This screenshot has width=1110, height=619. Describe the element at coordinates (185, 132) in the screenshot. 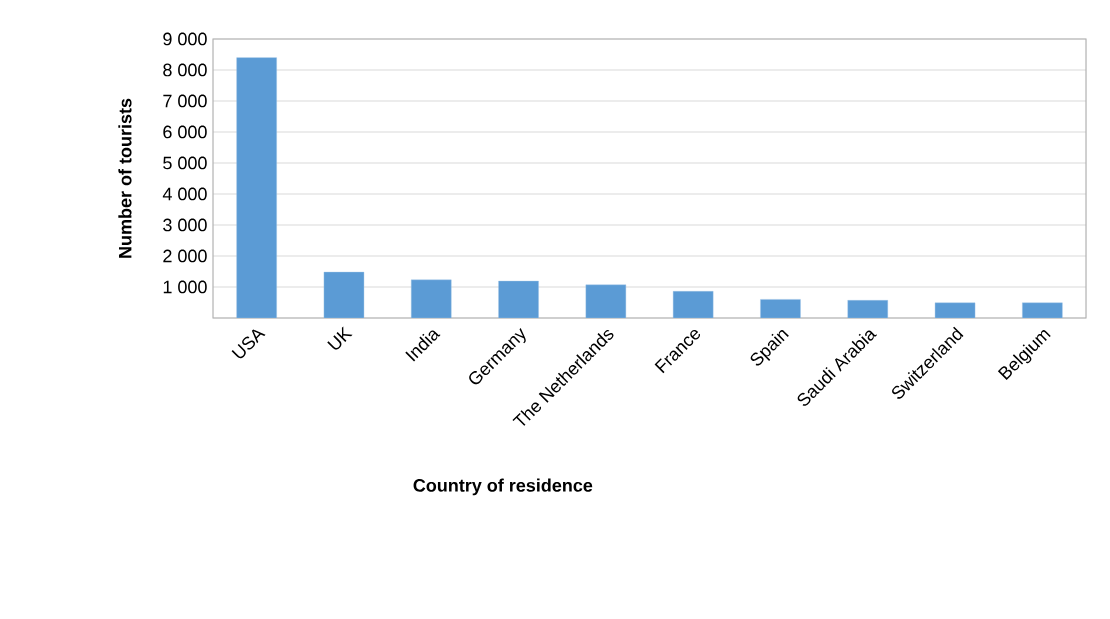

I see `y-tick-label: 6 000` at that location.